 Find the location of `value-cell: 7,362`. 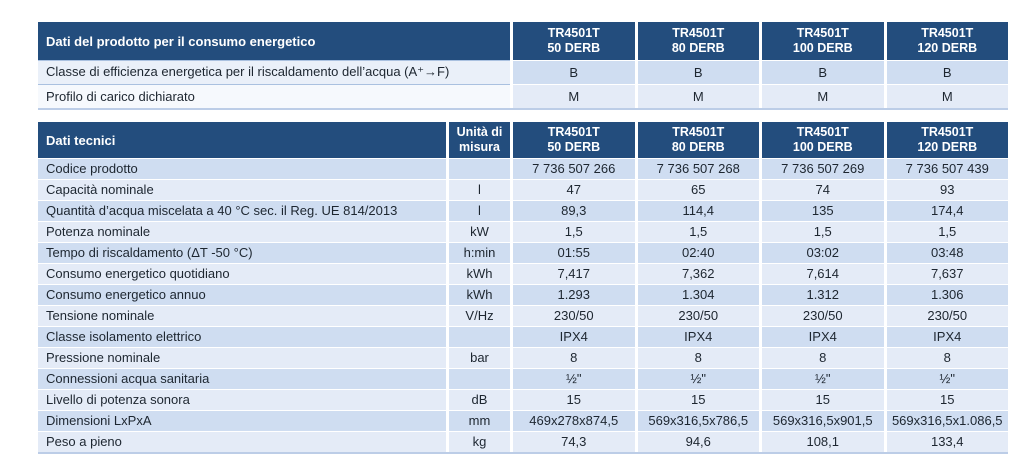

value-cell: 7,362 is located at coordinates (698, 273).